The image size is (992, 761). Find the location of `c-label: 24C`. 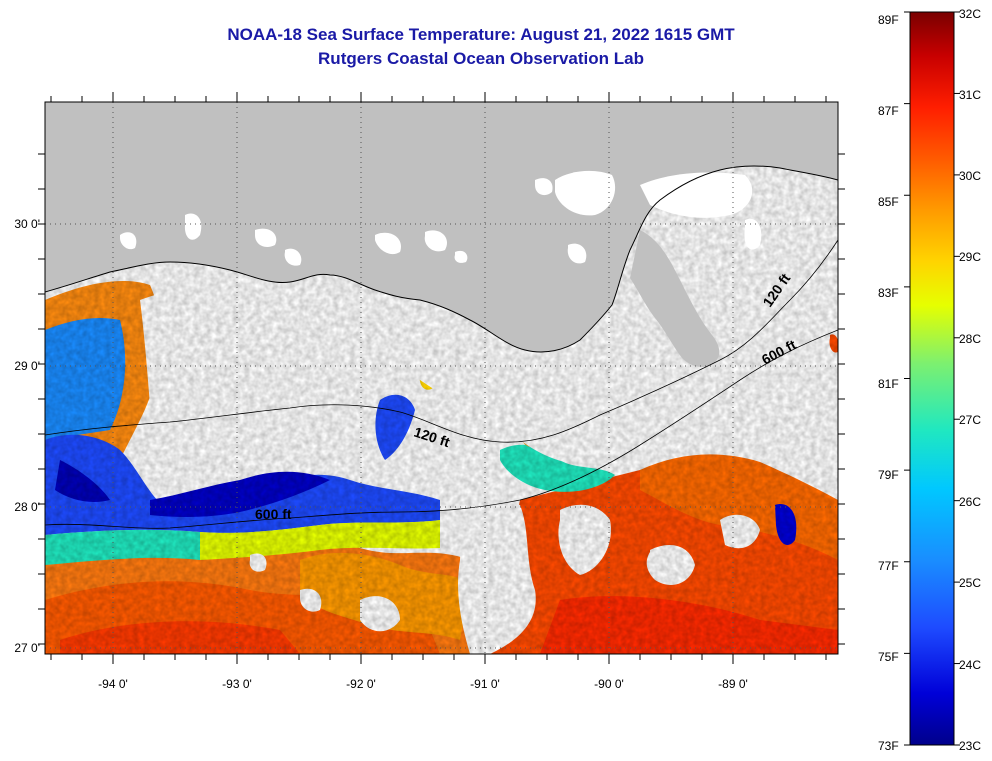

c-label: 24C is located at coordinates (970, 665).